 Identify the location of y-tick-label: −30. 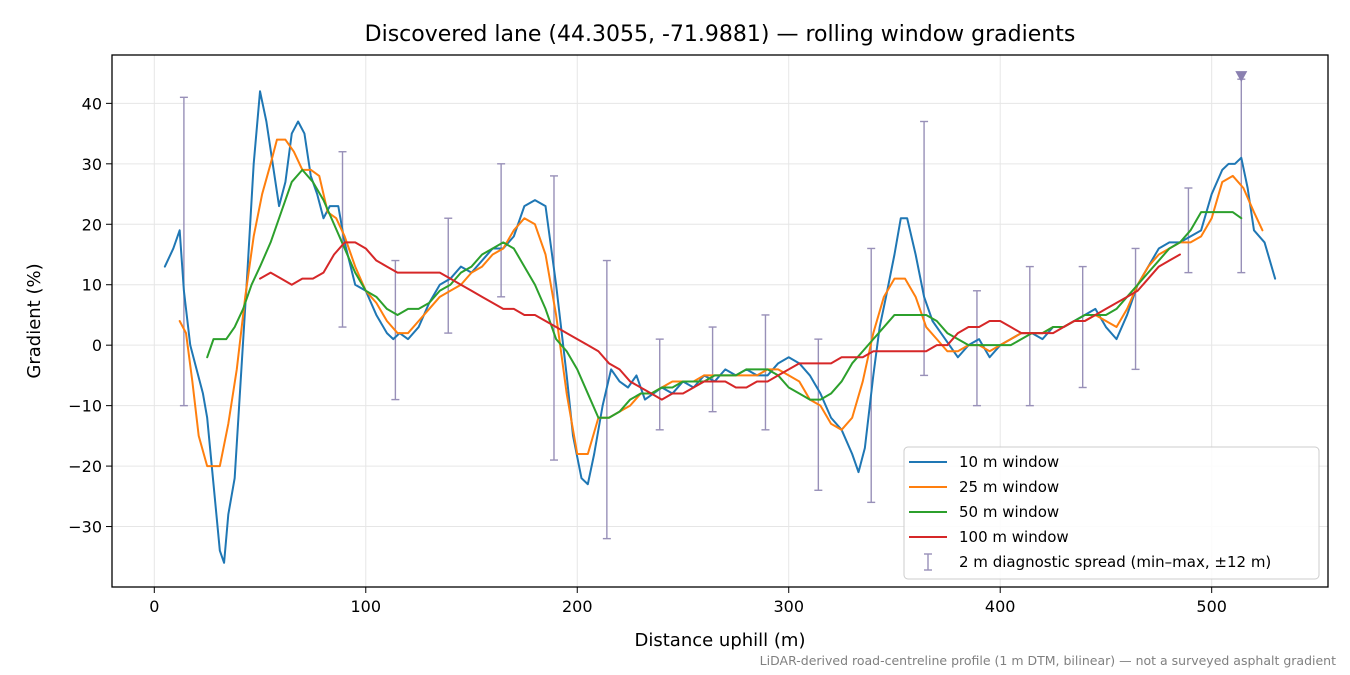
(85, 527).